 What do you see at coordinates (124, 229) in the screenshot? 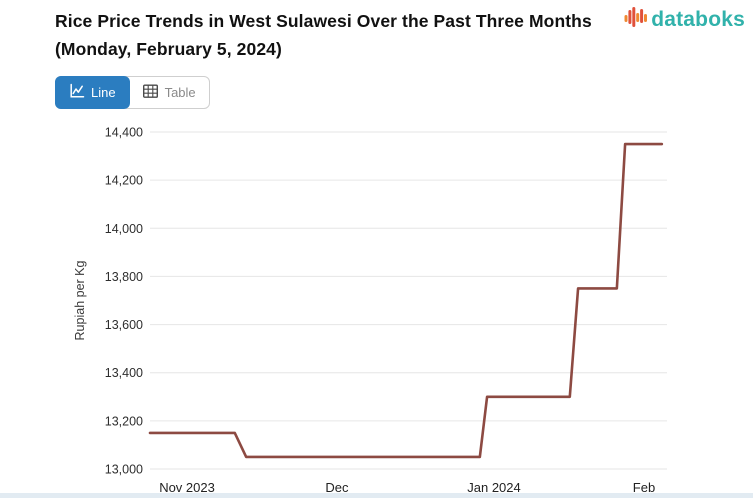
I see `y-tick-label: 14,000` at bounding box center [124, 229].